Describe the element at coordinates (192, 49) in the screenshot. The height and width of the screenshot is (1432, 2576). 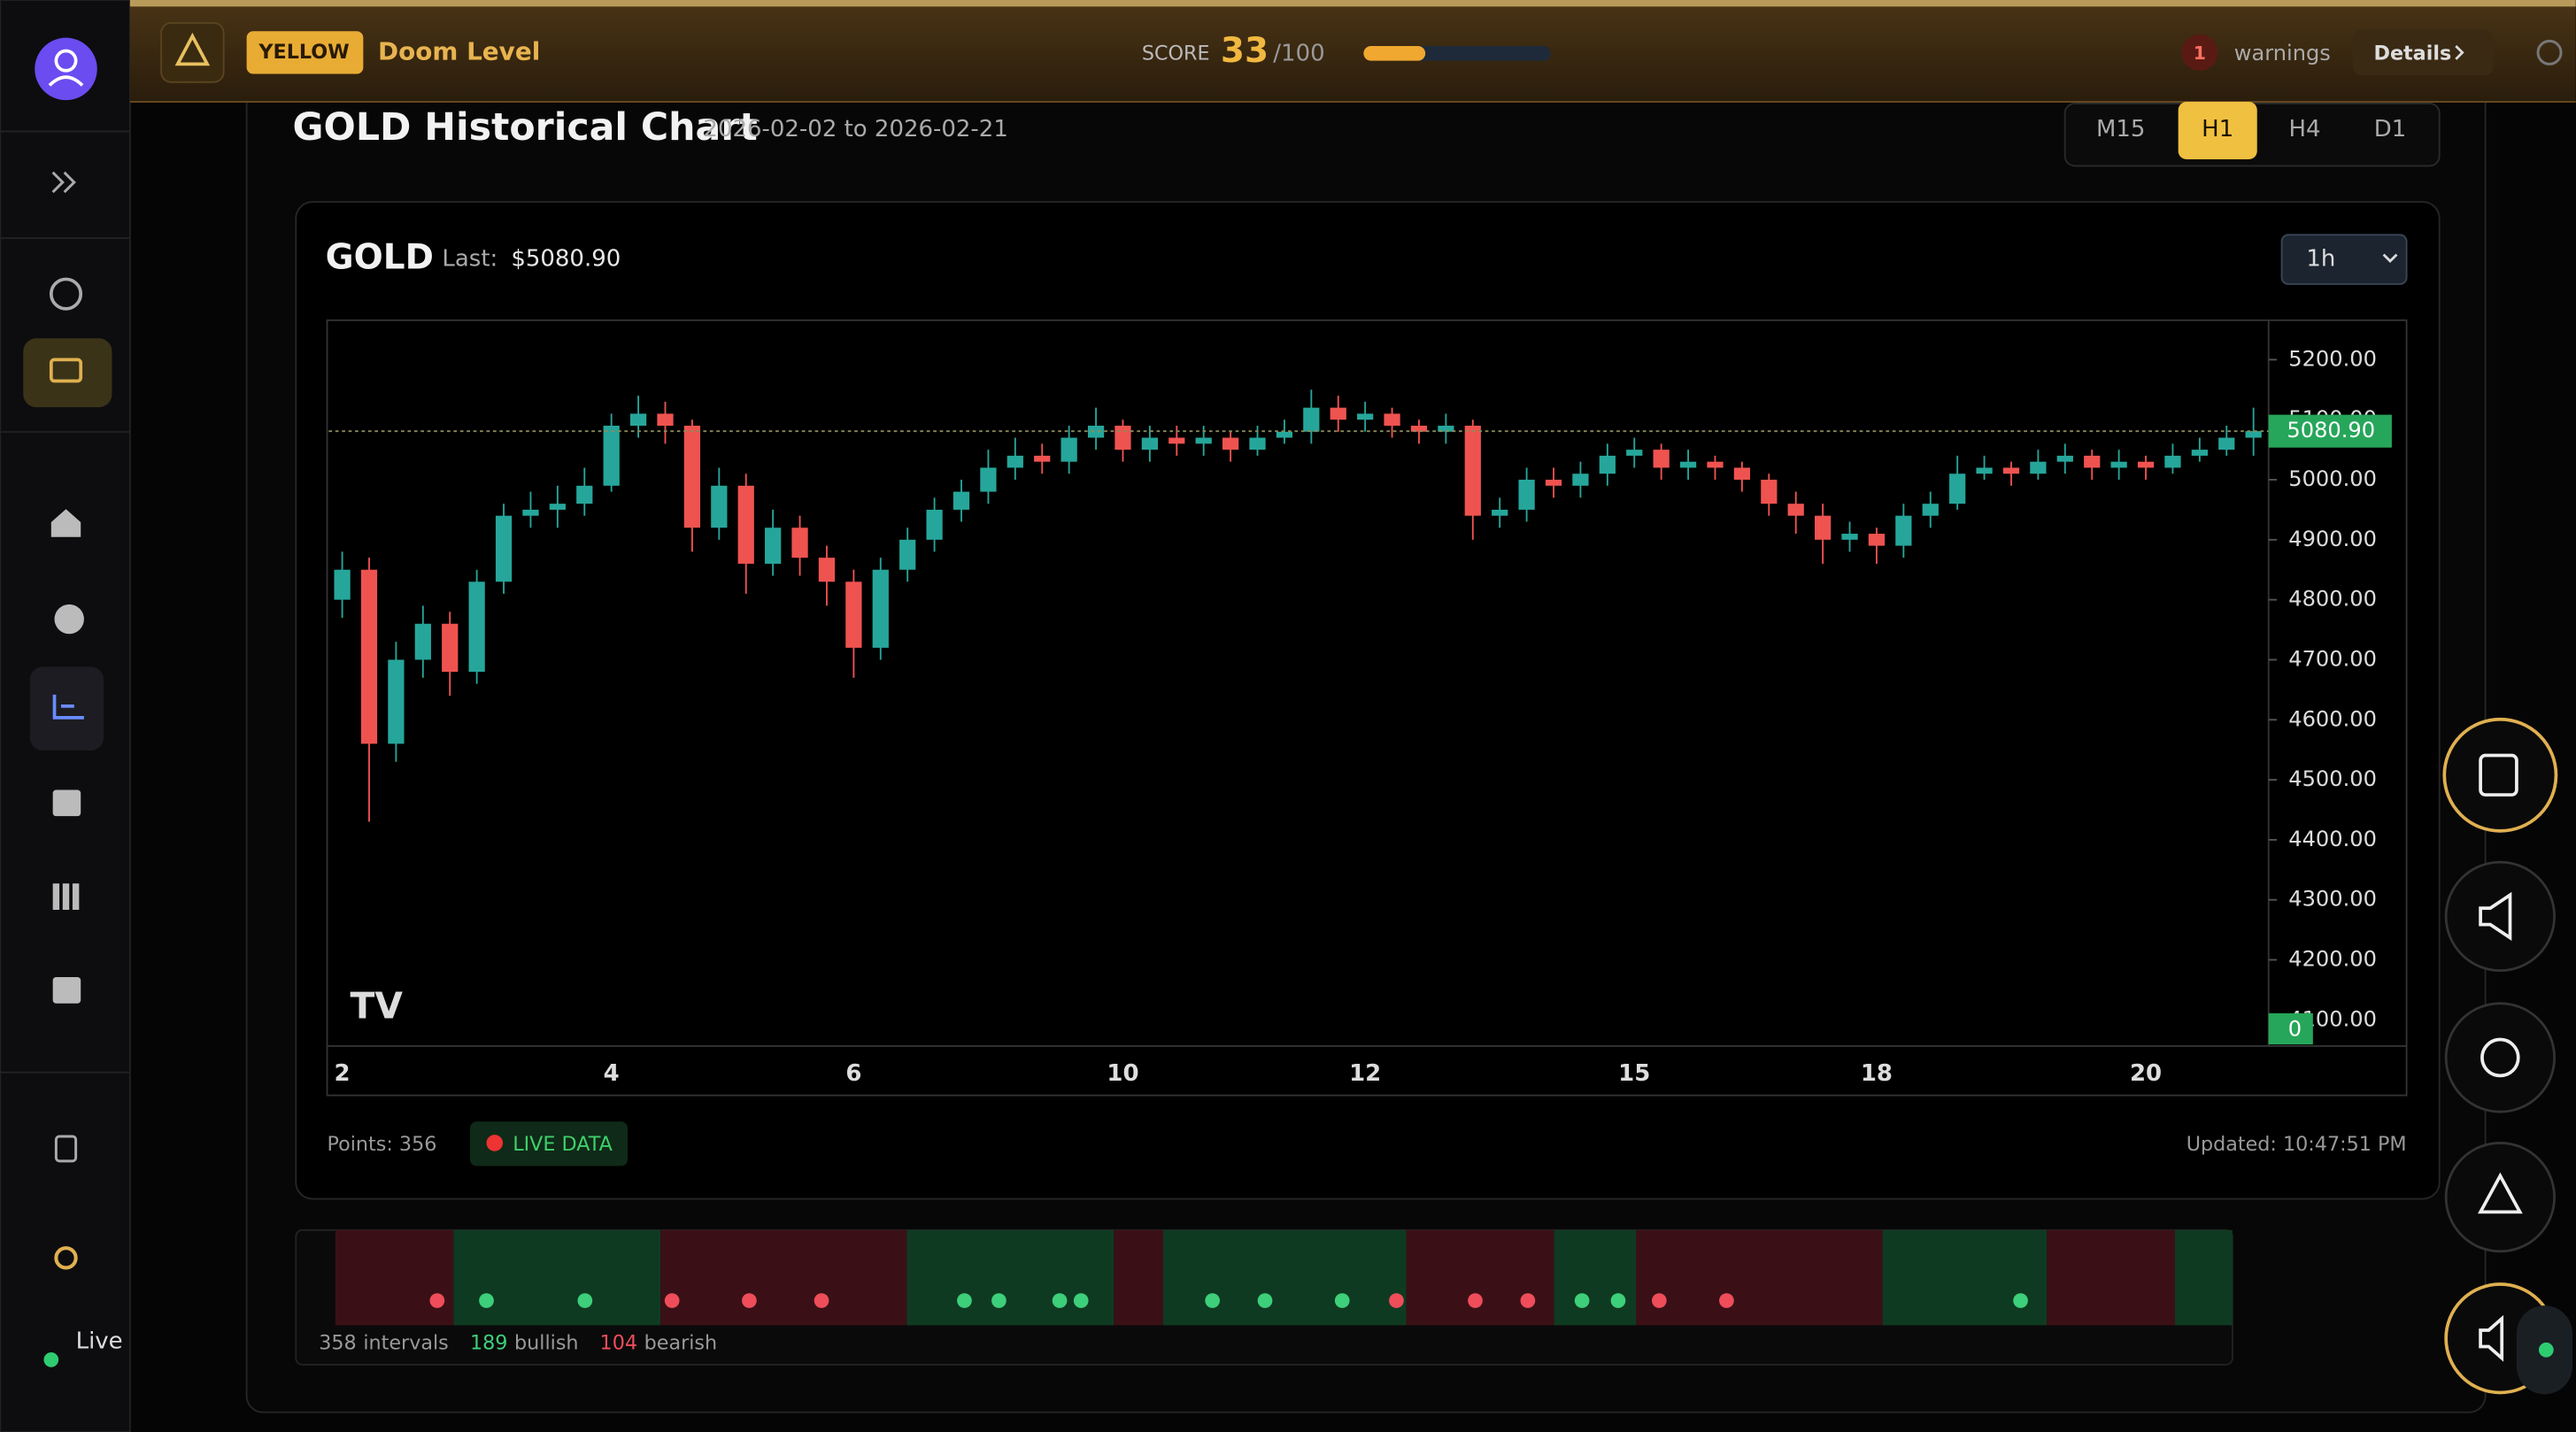
I see `alert-icon` at that location.